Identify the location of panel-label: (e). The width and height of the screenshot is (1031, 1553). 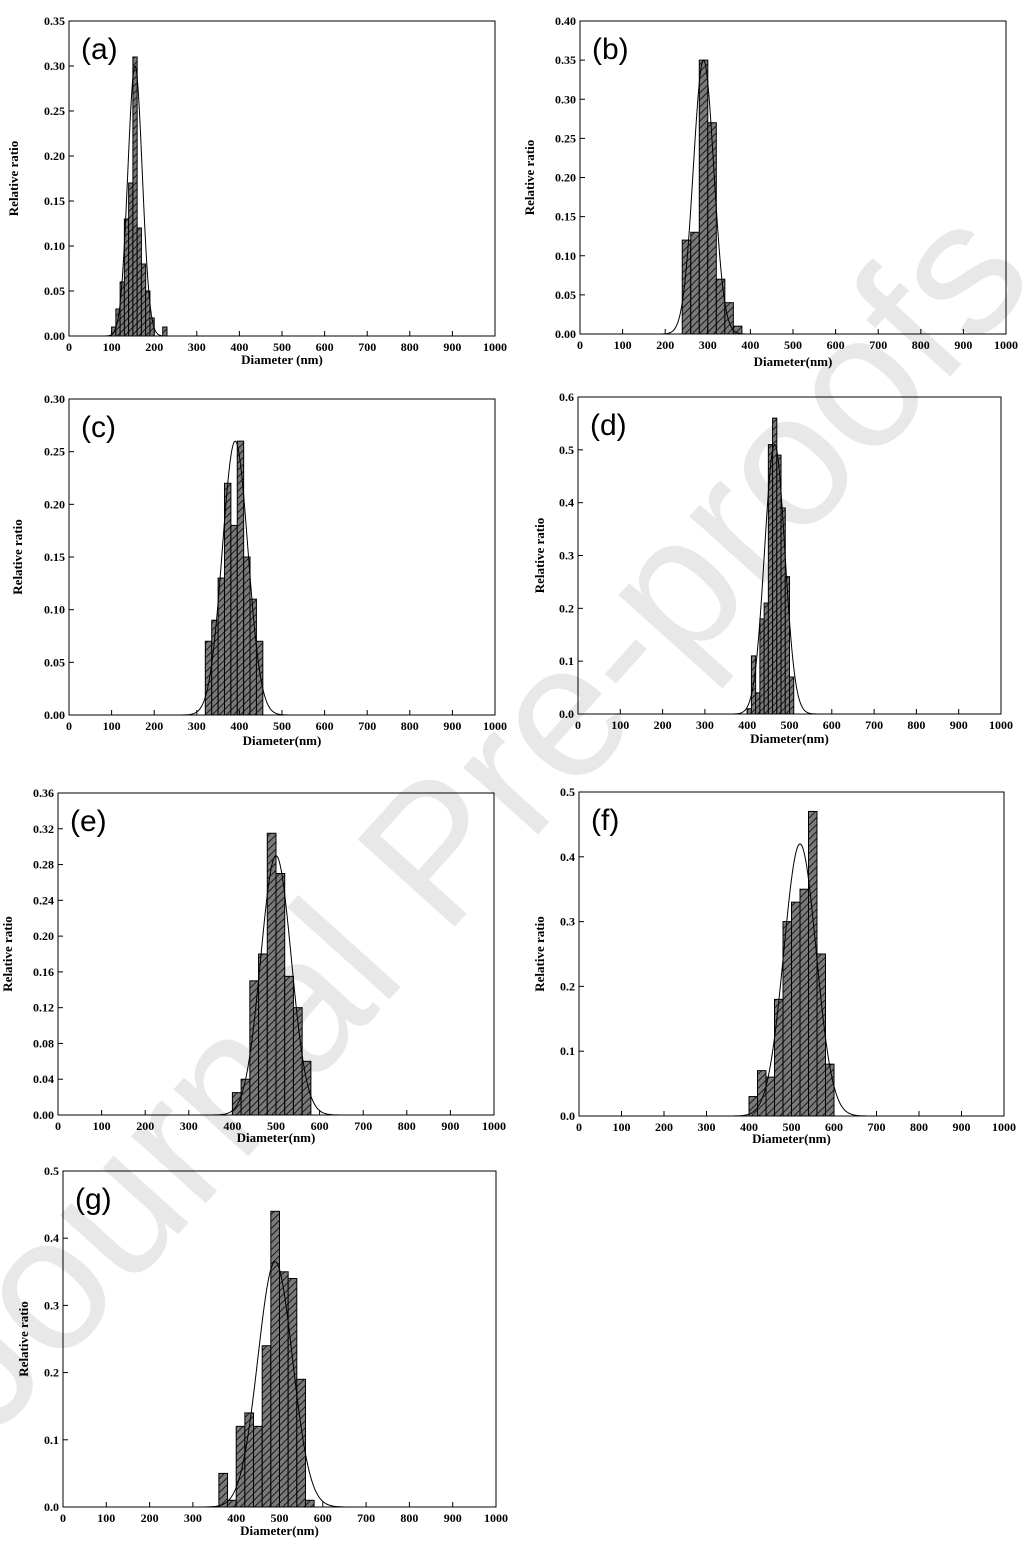
(88, 821).